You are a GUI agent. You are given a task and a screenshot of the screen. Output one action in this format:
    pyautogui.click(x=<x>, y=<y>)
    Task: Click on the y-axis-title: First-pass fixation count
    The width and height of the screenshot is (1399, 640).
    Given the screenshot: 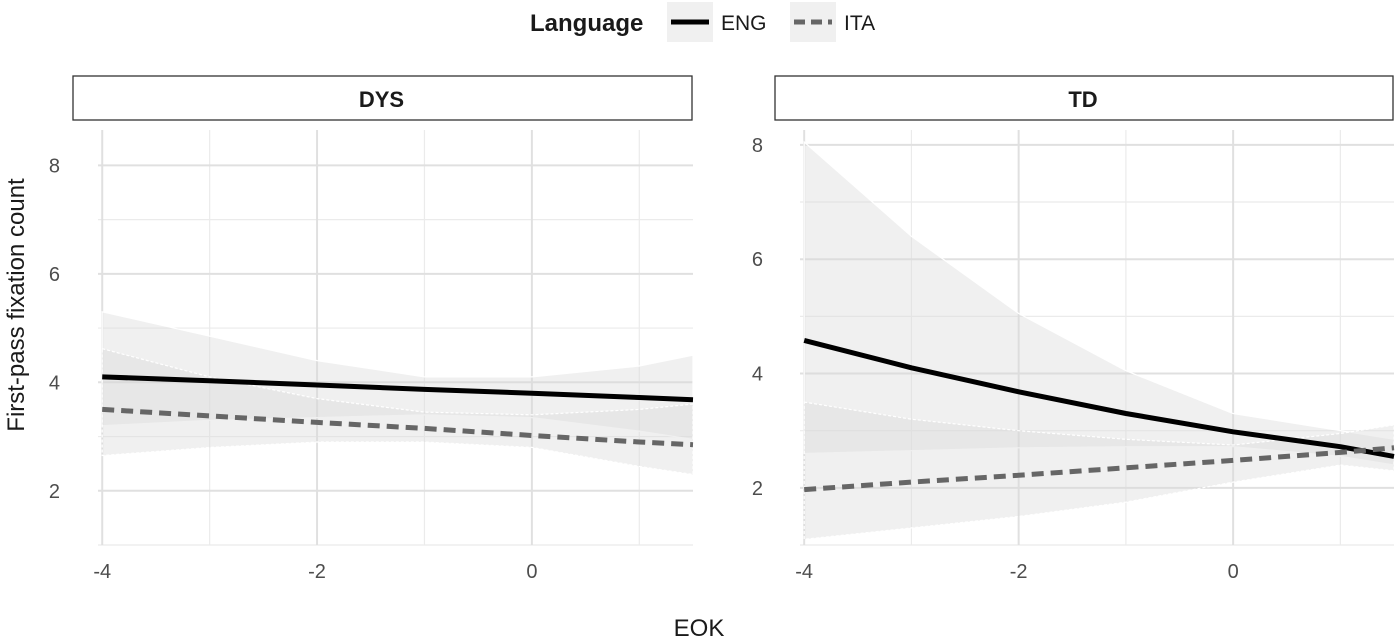 What is the action you would take?
    pyautogui.click(x=16, y=305)
    